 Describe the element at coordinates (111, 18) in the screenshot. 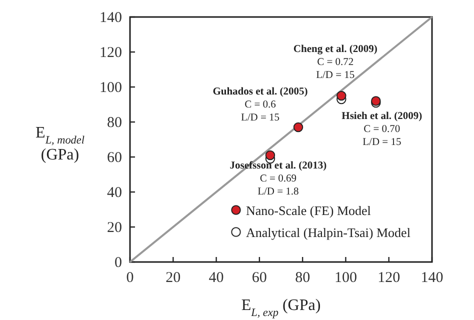

I see `y-tick-label: 140` at that location.